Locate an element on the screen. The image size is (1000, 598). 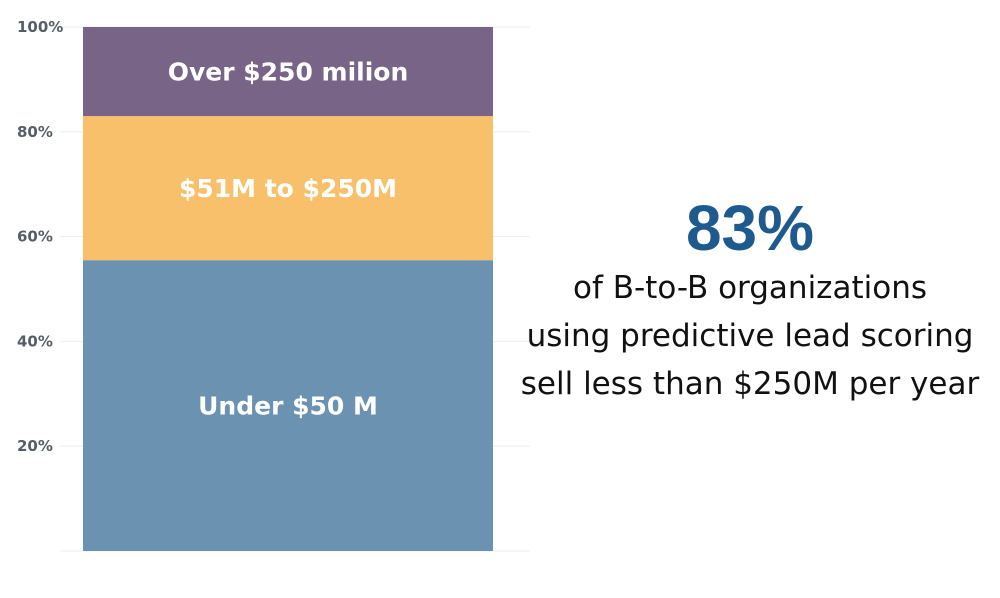
segment-label-2: Over $250 milion is located at coordinates (288, 72).